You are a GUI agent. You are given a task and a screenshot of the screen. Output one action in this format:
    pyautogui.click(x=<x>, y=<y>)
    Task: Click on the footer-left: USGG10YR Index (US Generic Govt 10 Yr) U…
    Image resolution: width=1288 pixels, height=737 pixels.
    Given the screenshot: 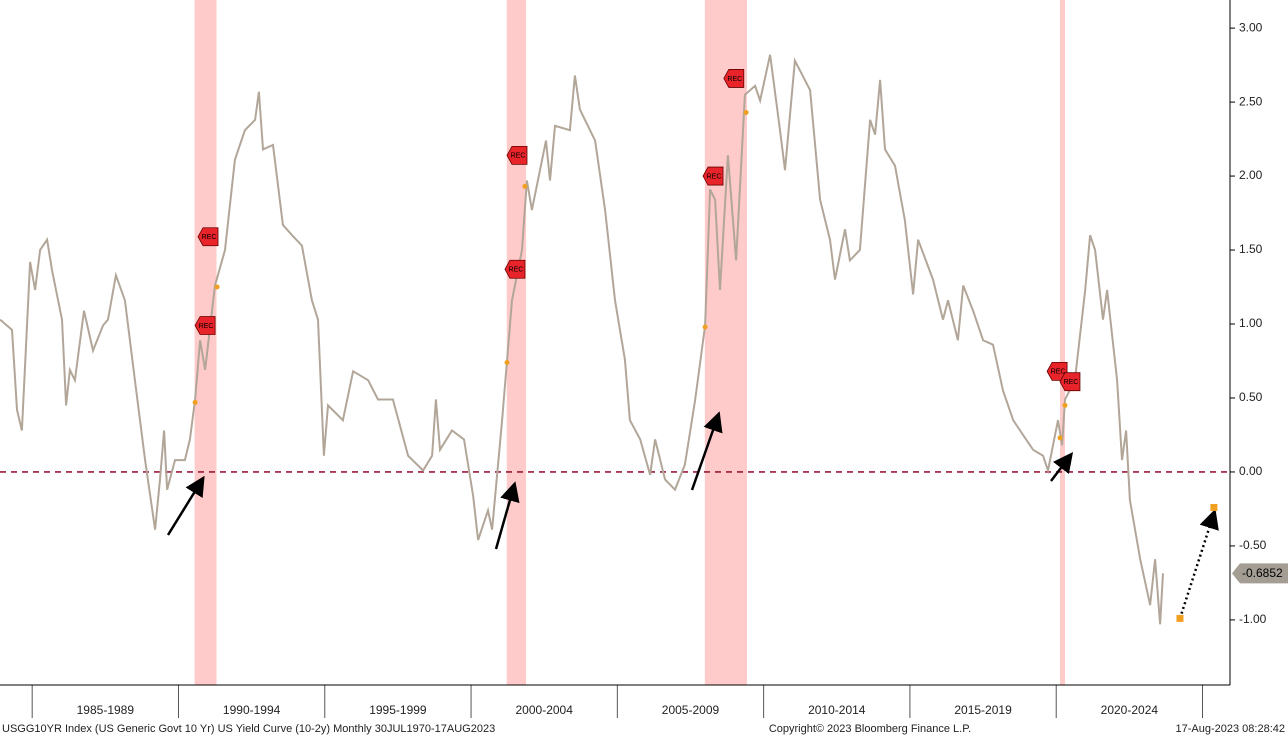 What is the action you would take?
    pyautogui.click(x=248, y=729)
    